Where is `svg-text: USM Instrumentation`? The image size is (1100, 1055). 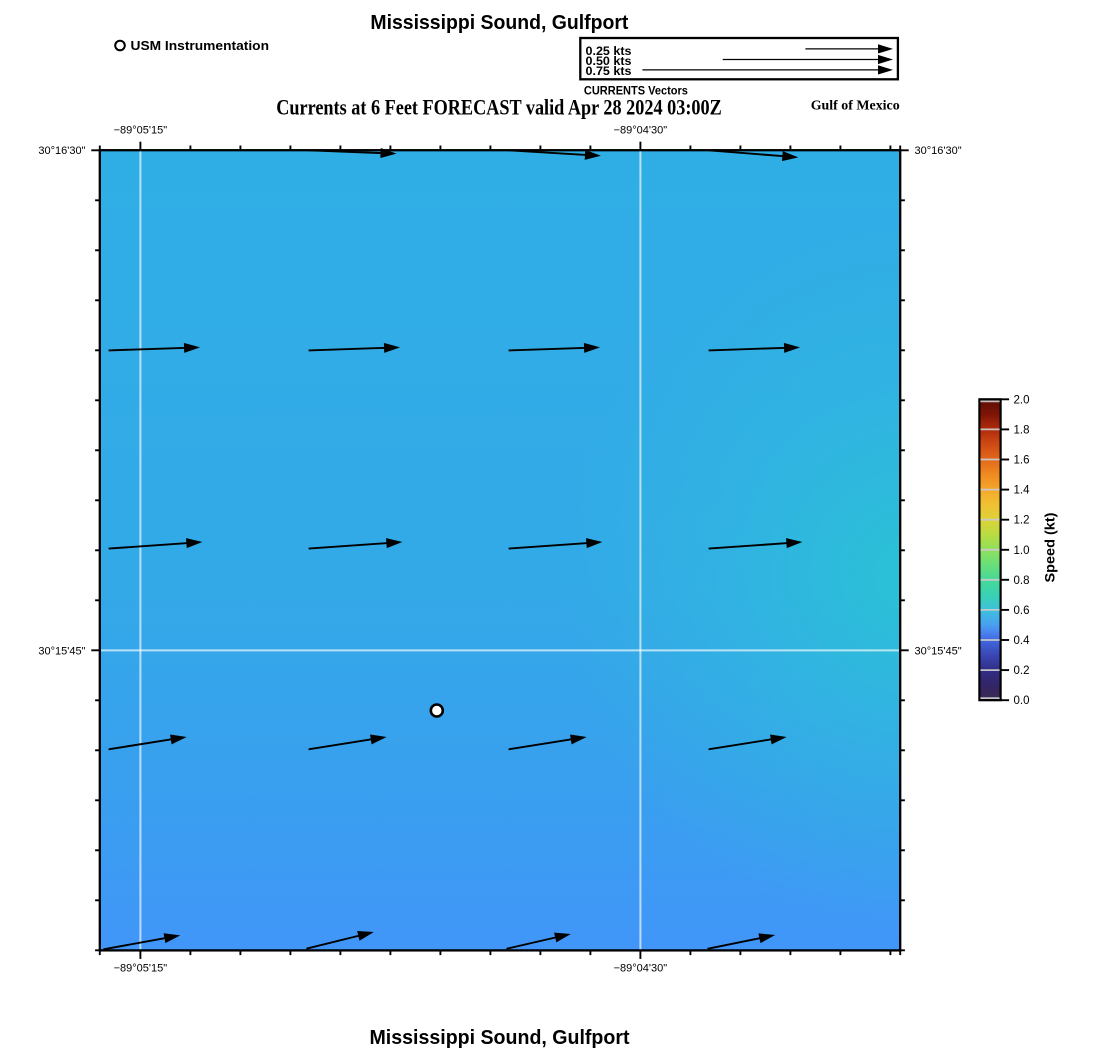 svg-text: USM Instrumentation is located at coordinates (200, 45).